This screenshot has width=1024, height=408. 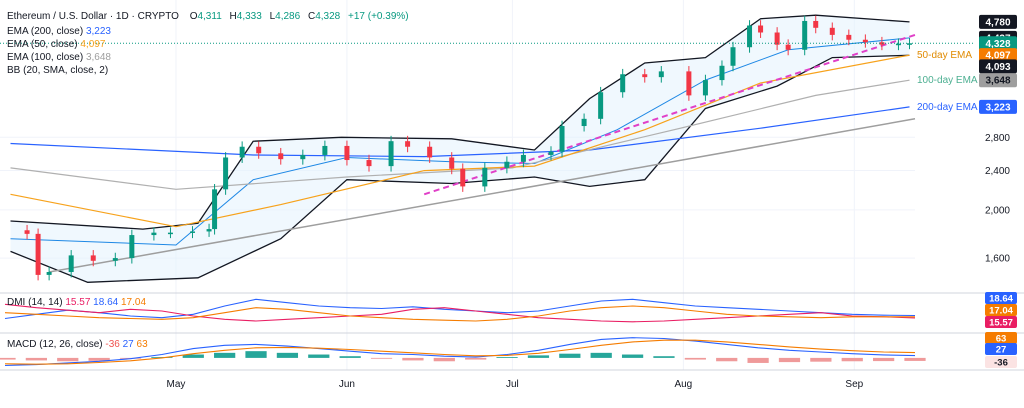 What do you see at coordinates (93, 16) in the screenshot?
I see `symbol-title: Ethereum / U.S. Dollar · 1D · CRYPTO` at bounding box center [93, 16].